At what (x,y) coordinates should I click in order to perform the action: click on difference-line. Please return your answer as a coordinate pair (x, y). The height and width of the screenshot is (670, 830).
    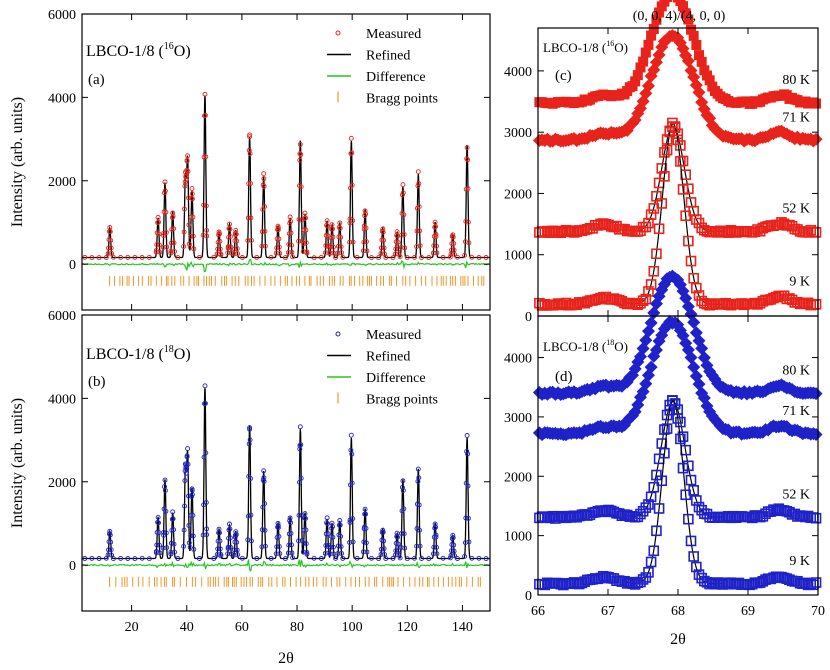
    Looking at the image, I should click on (285, 565).